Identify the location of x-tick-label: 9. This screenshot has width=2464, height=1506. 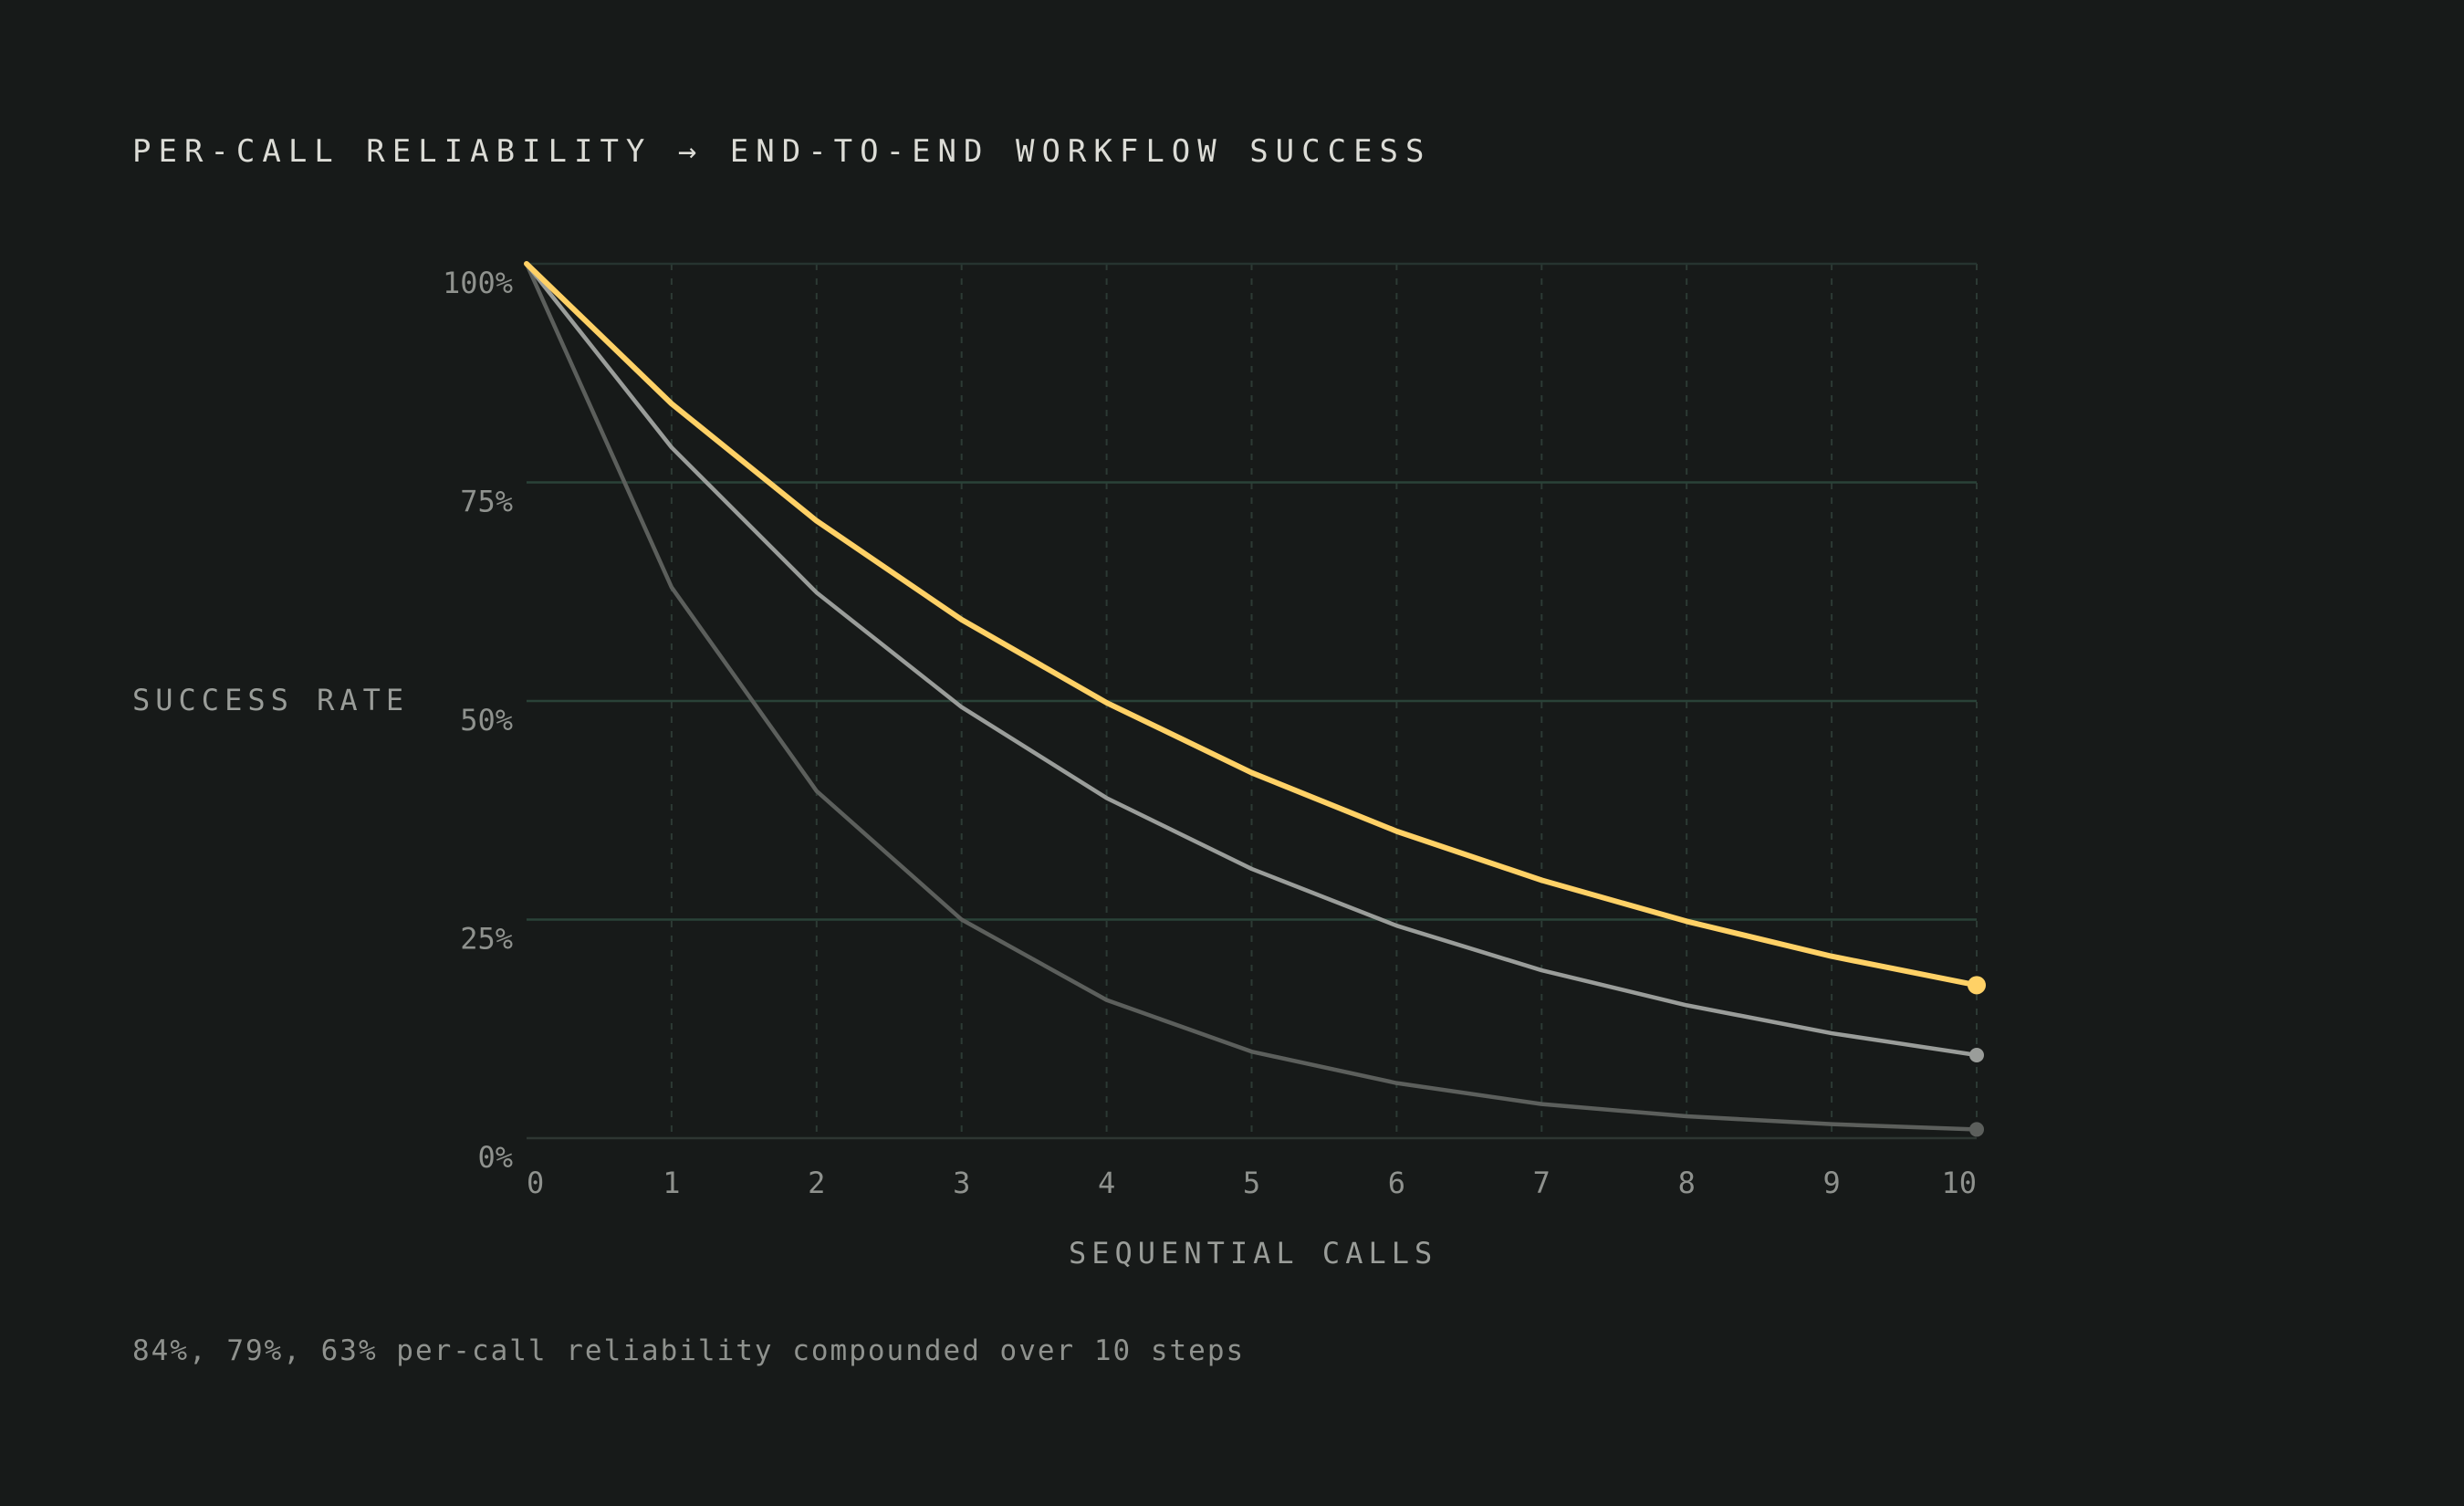
(1831, 1183).